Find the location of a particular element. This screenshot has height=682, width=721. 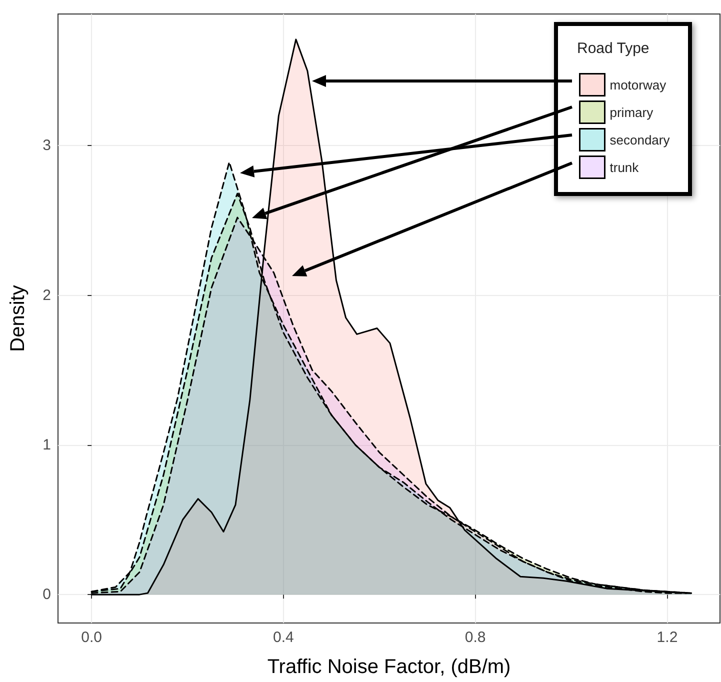

legend-label: trunk is located at coordinates (625, 167).